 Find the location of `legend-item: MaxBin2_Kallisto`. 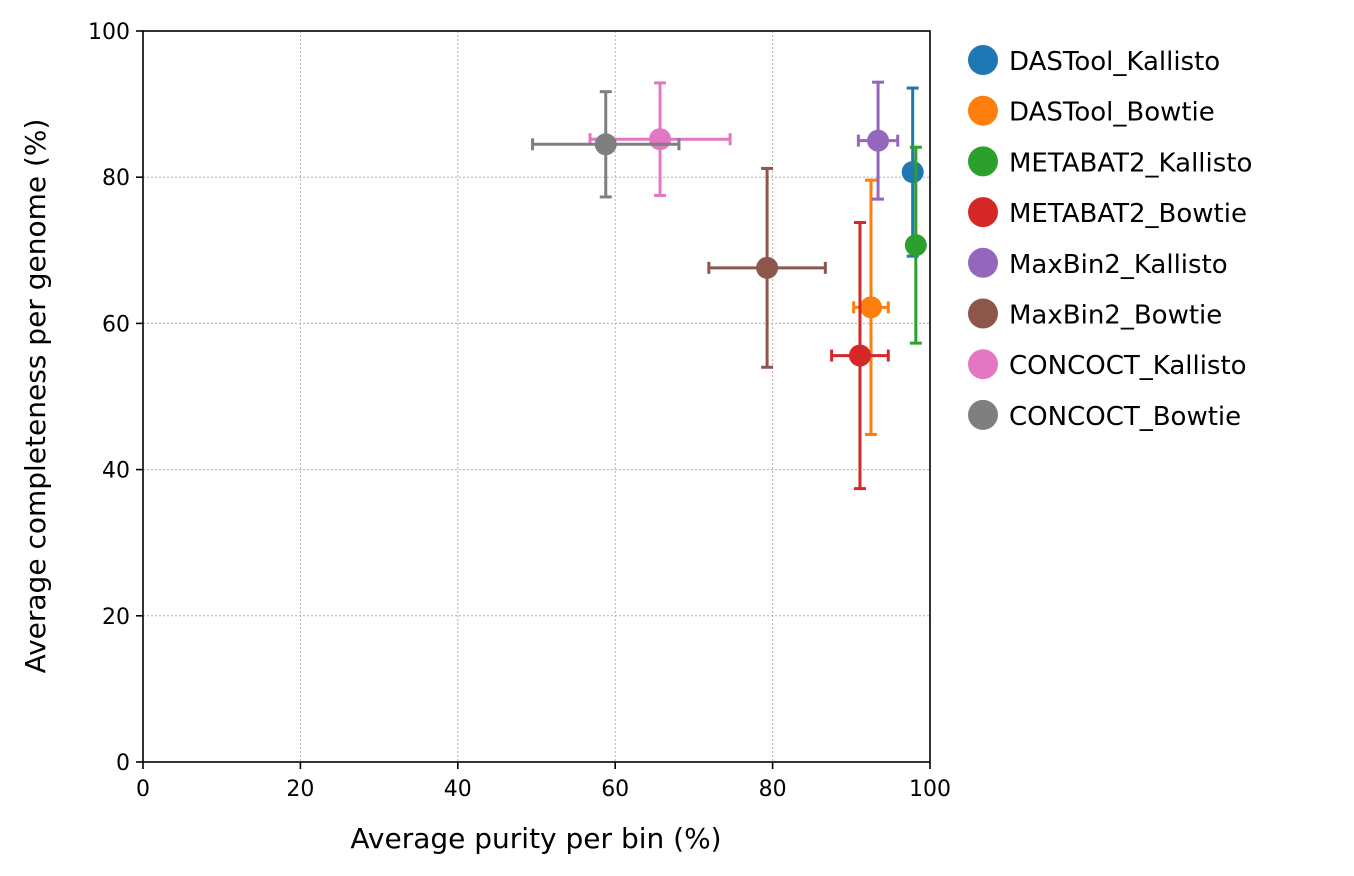

legend-item: MaxBin2_Kallisto is located at coordinates (1098, 263).